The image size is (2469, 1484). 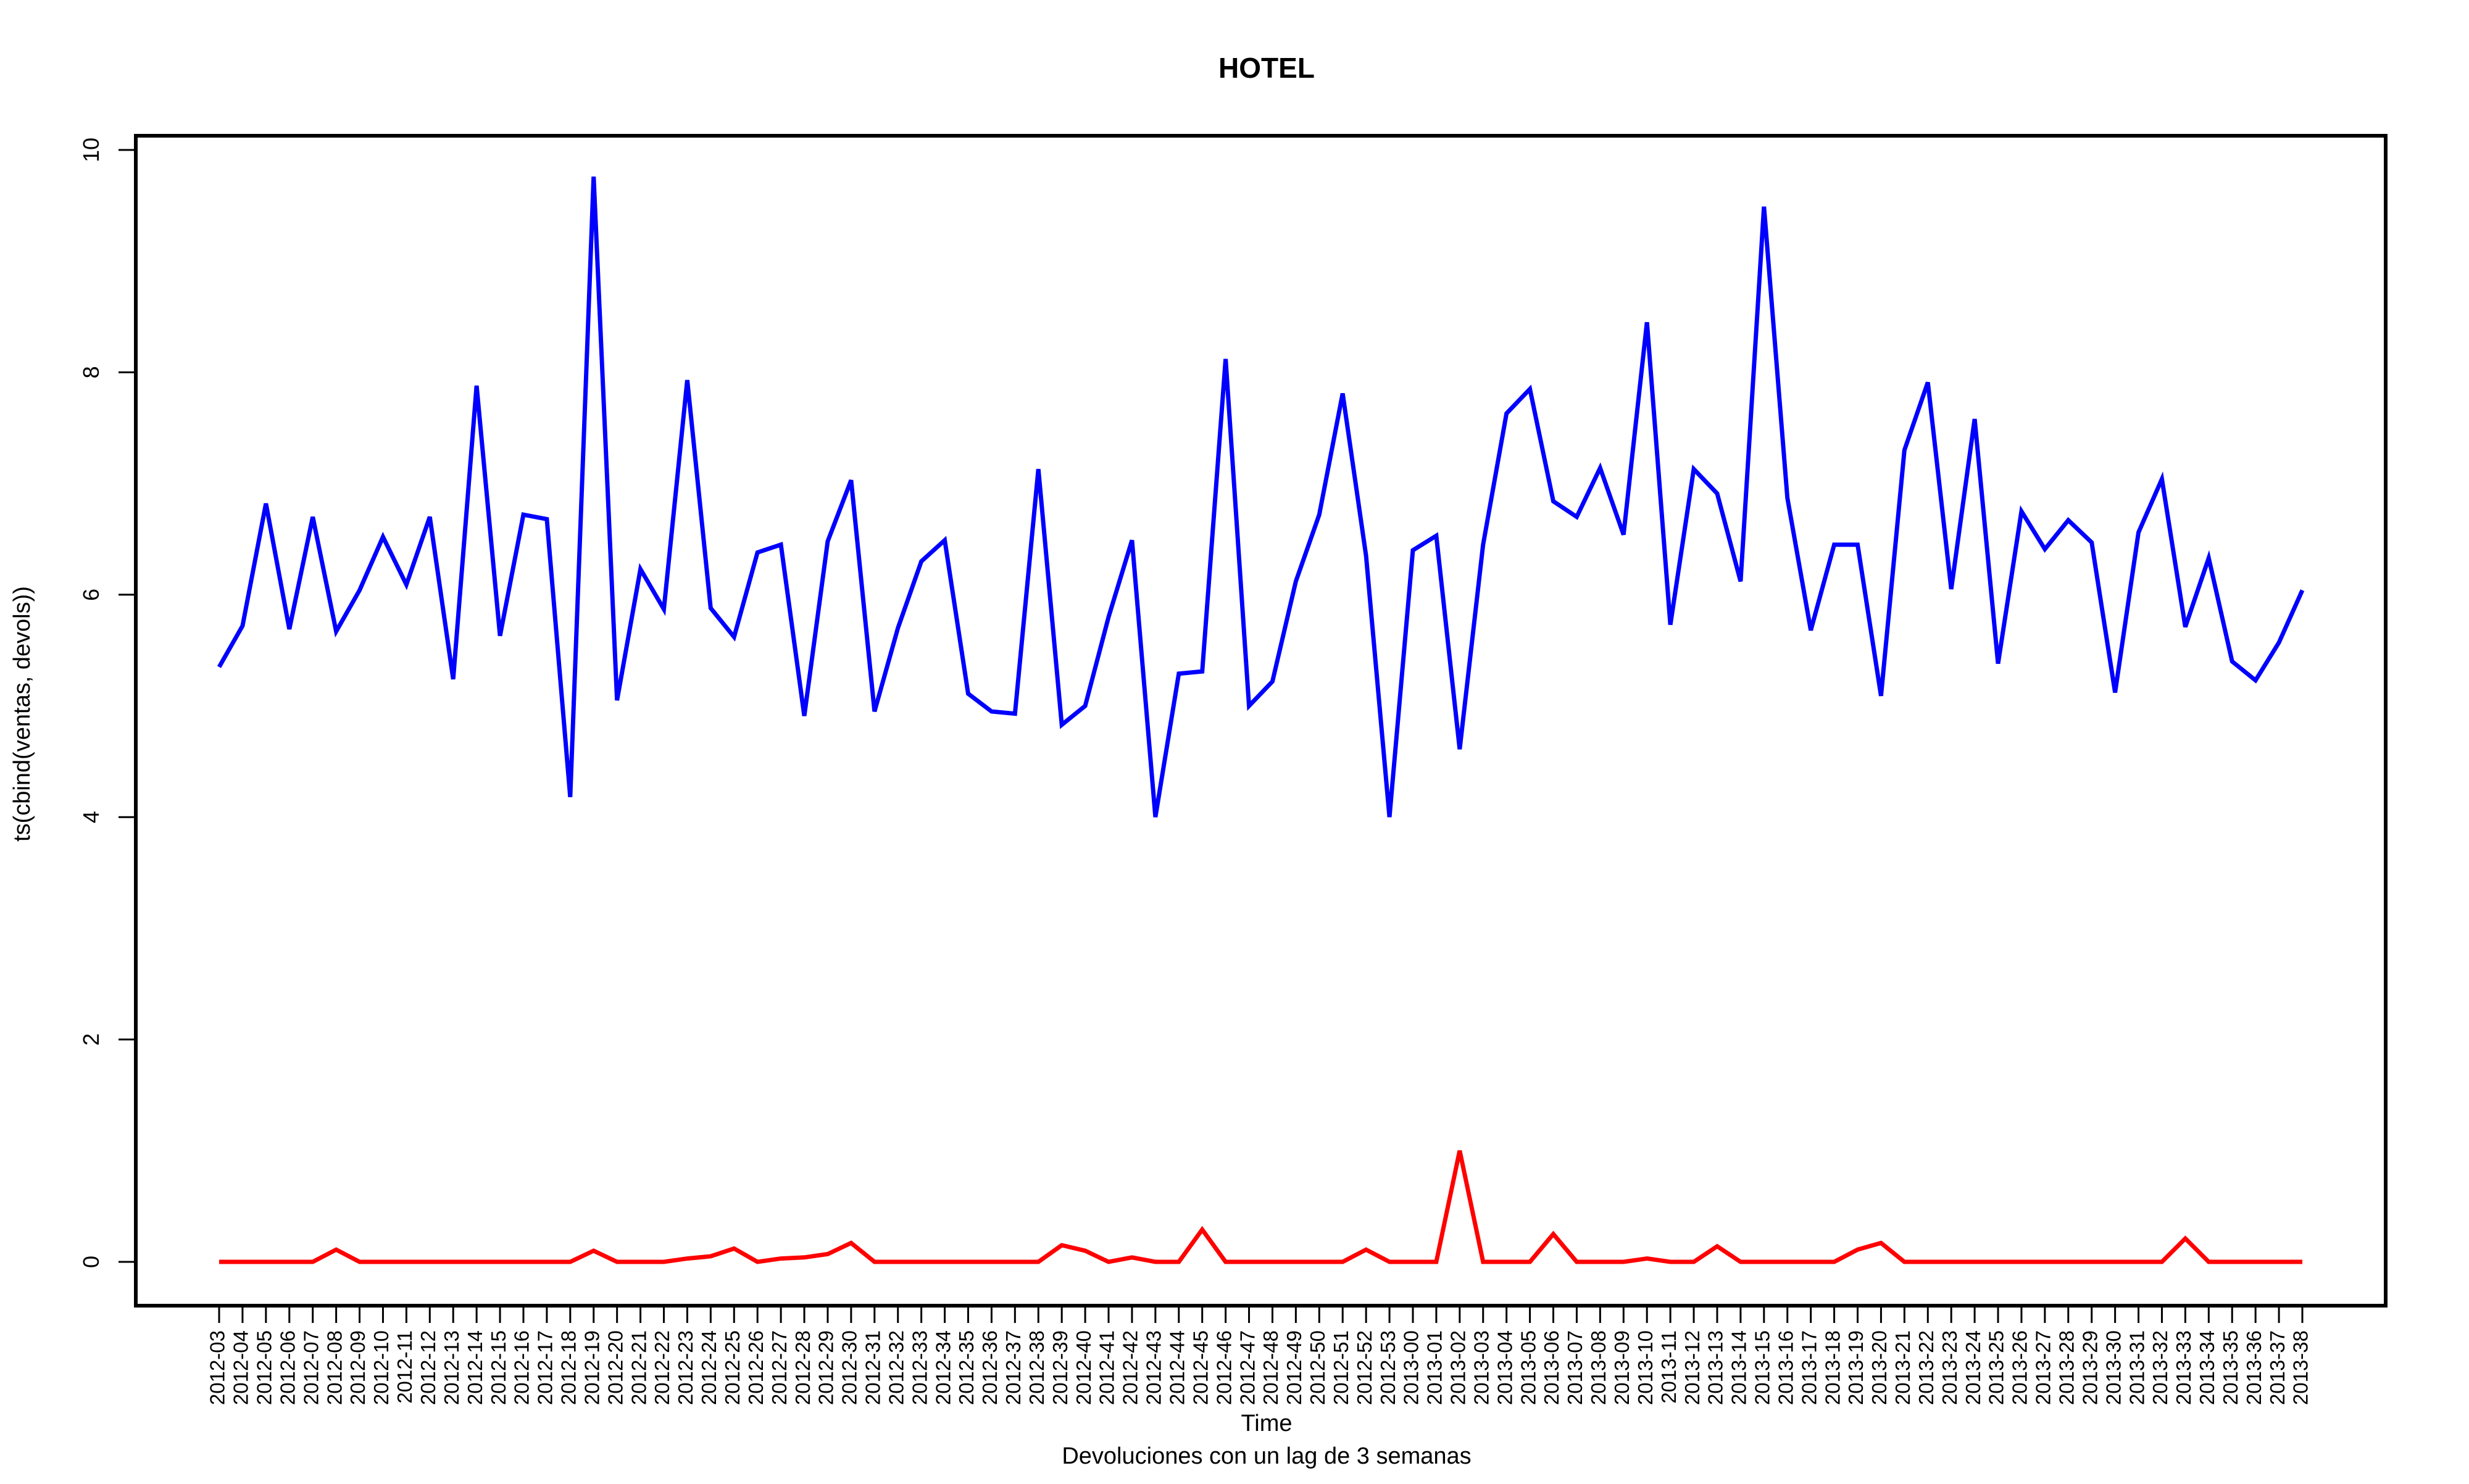 What do you see at coordinates (404, 1367) in the screenshot?
I see `x-tick-label: 2012-11` at bounding box center [404, 1367].